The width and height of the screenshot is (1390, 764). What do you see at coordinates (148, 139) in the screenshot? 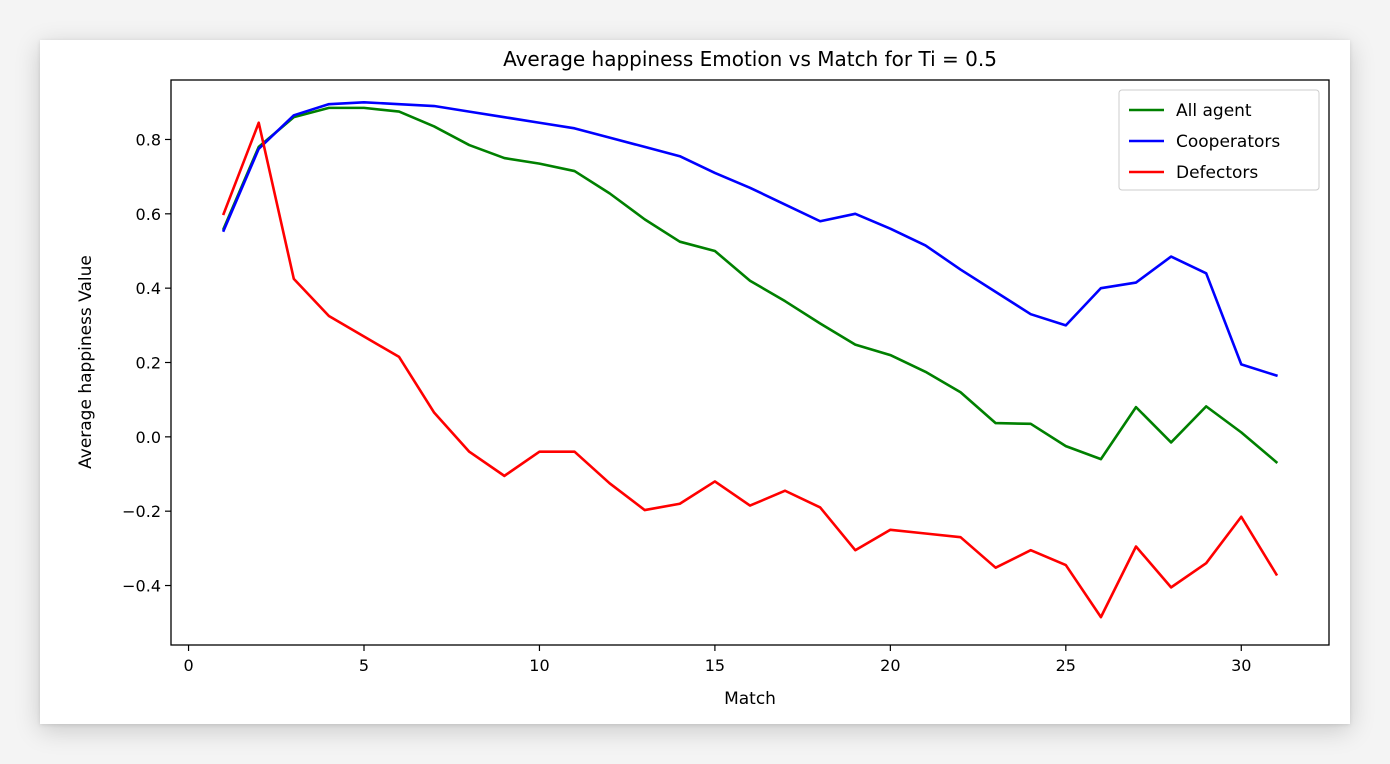
I see `y-tick-label: 0.8` at bounding box center [148, 139].